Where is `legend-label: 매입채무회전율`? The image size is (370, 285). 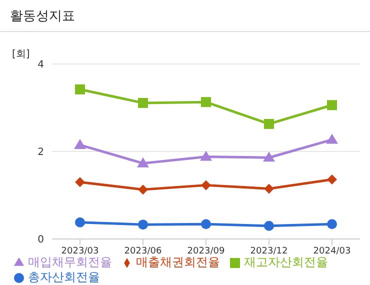 legend-label: 매입채무회전율 is located at coordinates (70, 262).